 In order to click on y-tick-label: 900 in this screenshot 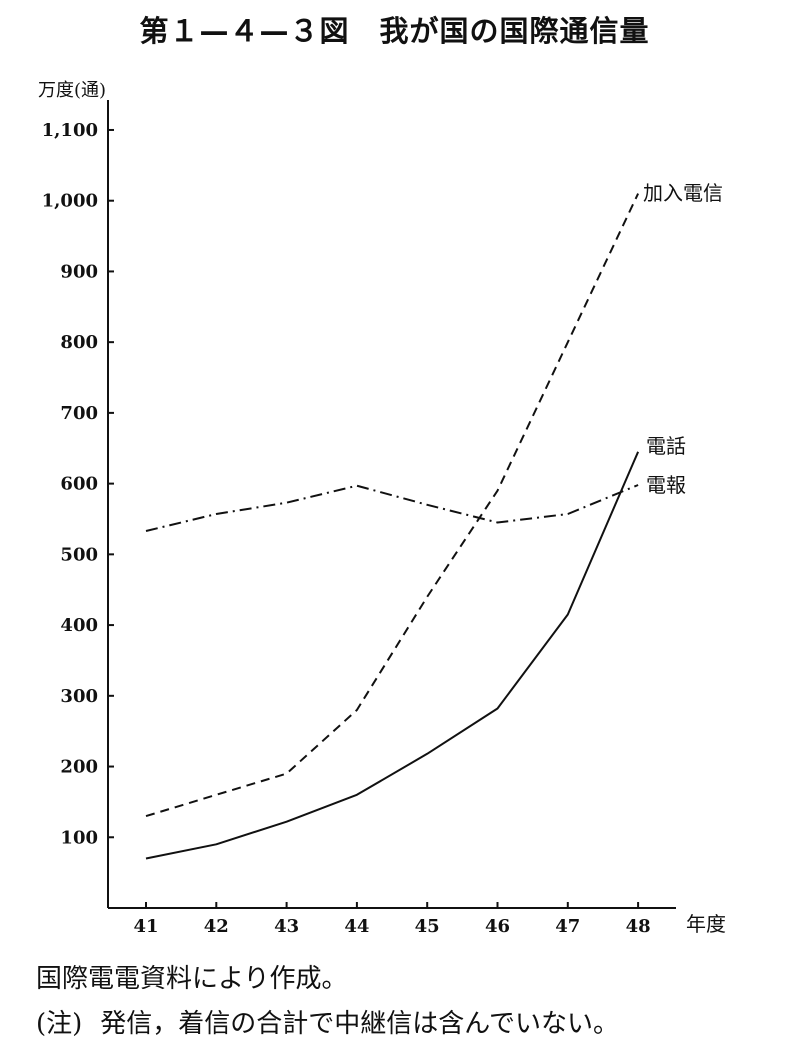, I will do `click(79, 271)`.